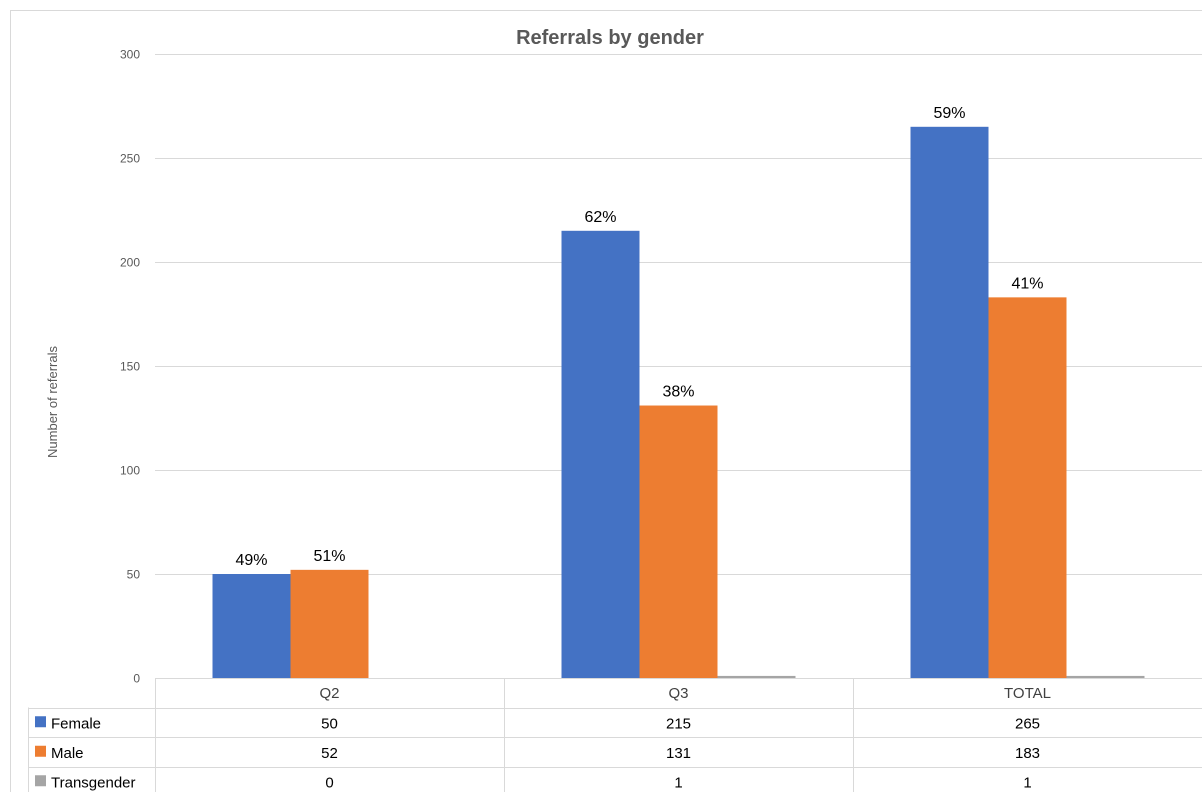 This screenshot has width=1202, height=792. What do you see at coordinates (600, 217) in the screenshot?
I see `data-label: 62%` at bounding box center [600, 217].